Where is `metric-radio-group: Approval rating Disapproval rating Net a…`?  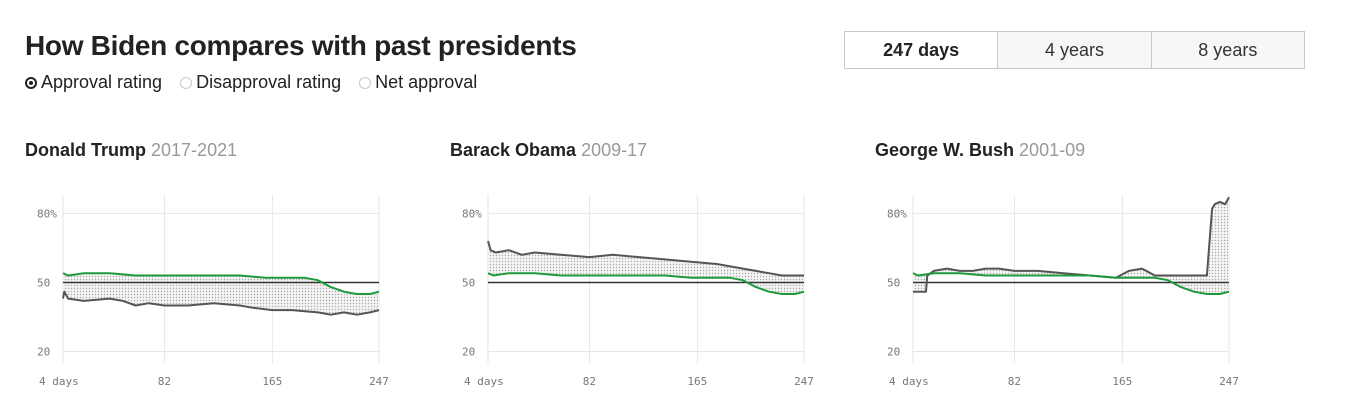 metric-radio-group: Approval rating Disapproval rating Net a… is located at coordinates (251, 82).